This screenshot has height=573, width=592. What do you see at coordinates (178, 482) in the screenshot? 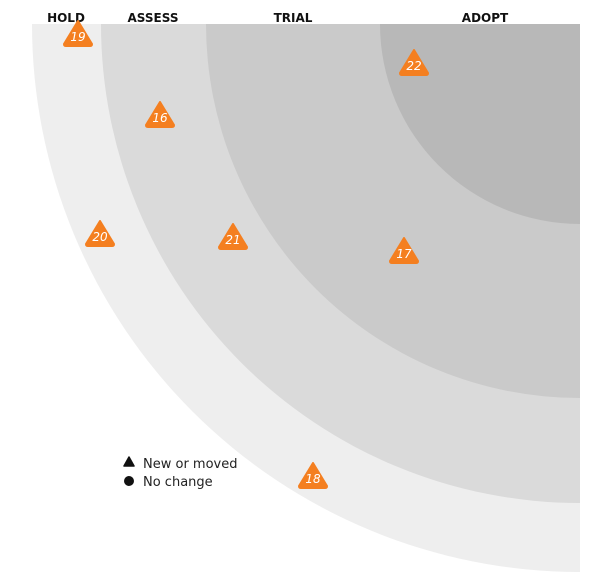
I see `legend-no-change: No change` at bounding box center [178, 482].